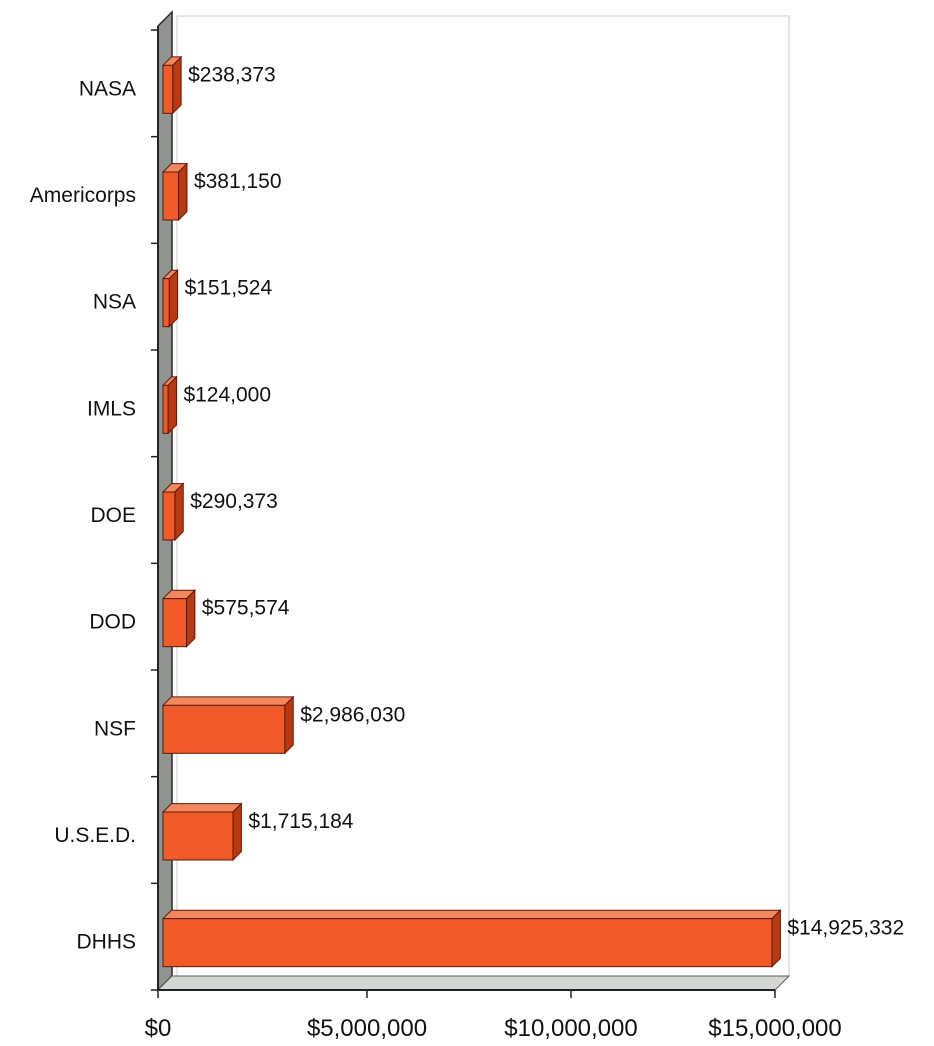 The width and height of the screenshot is (934, 1046). I want to click on data-label: $14,925,332, so click(845, 928).